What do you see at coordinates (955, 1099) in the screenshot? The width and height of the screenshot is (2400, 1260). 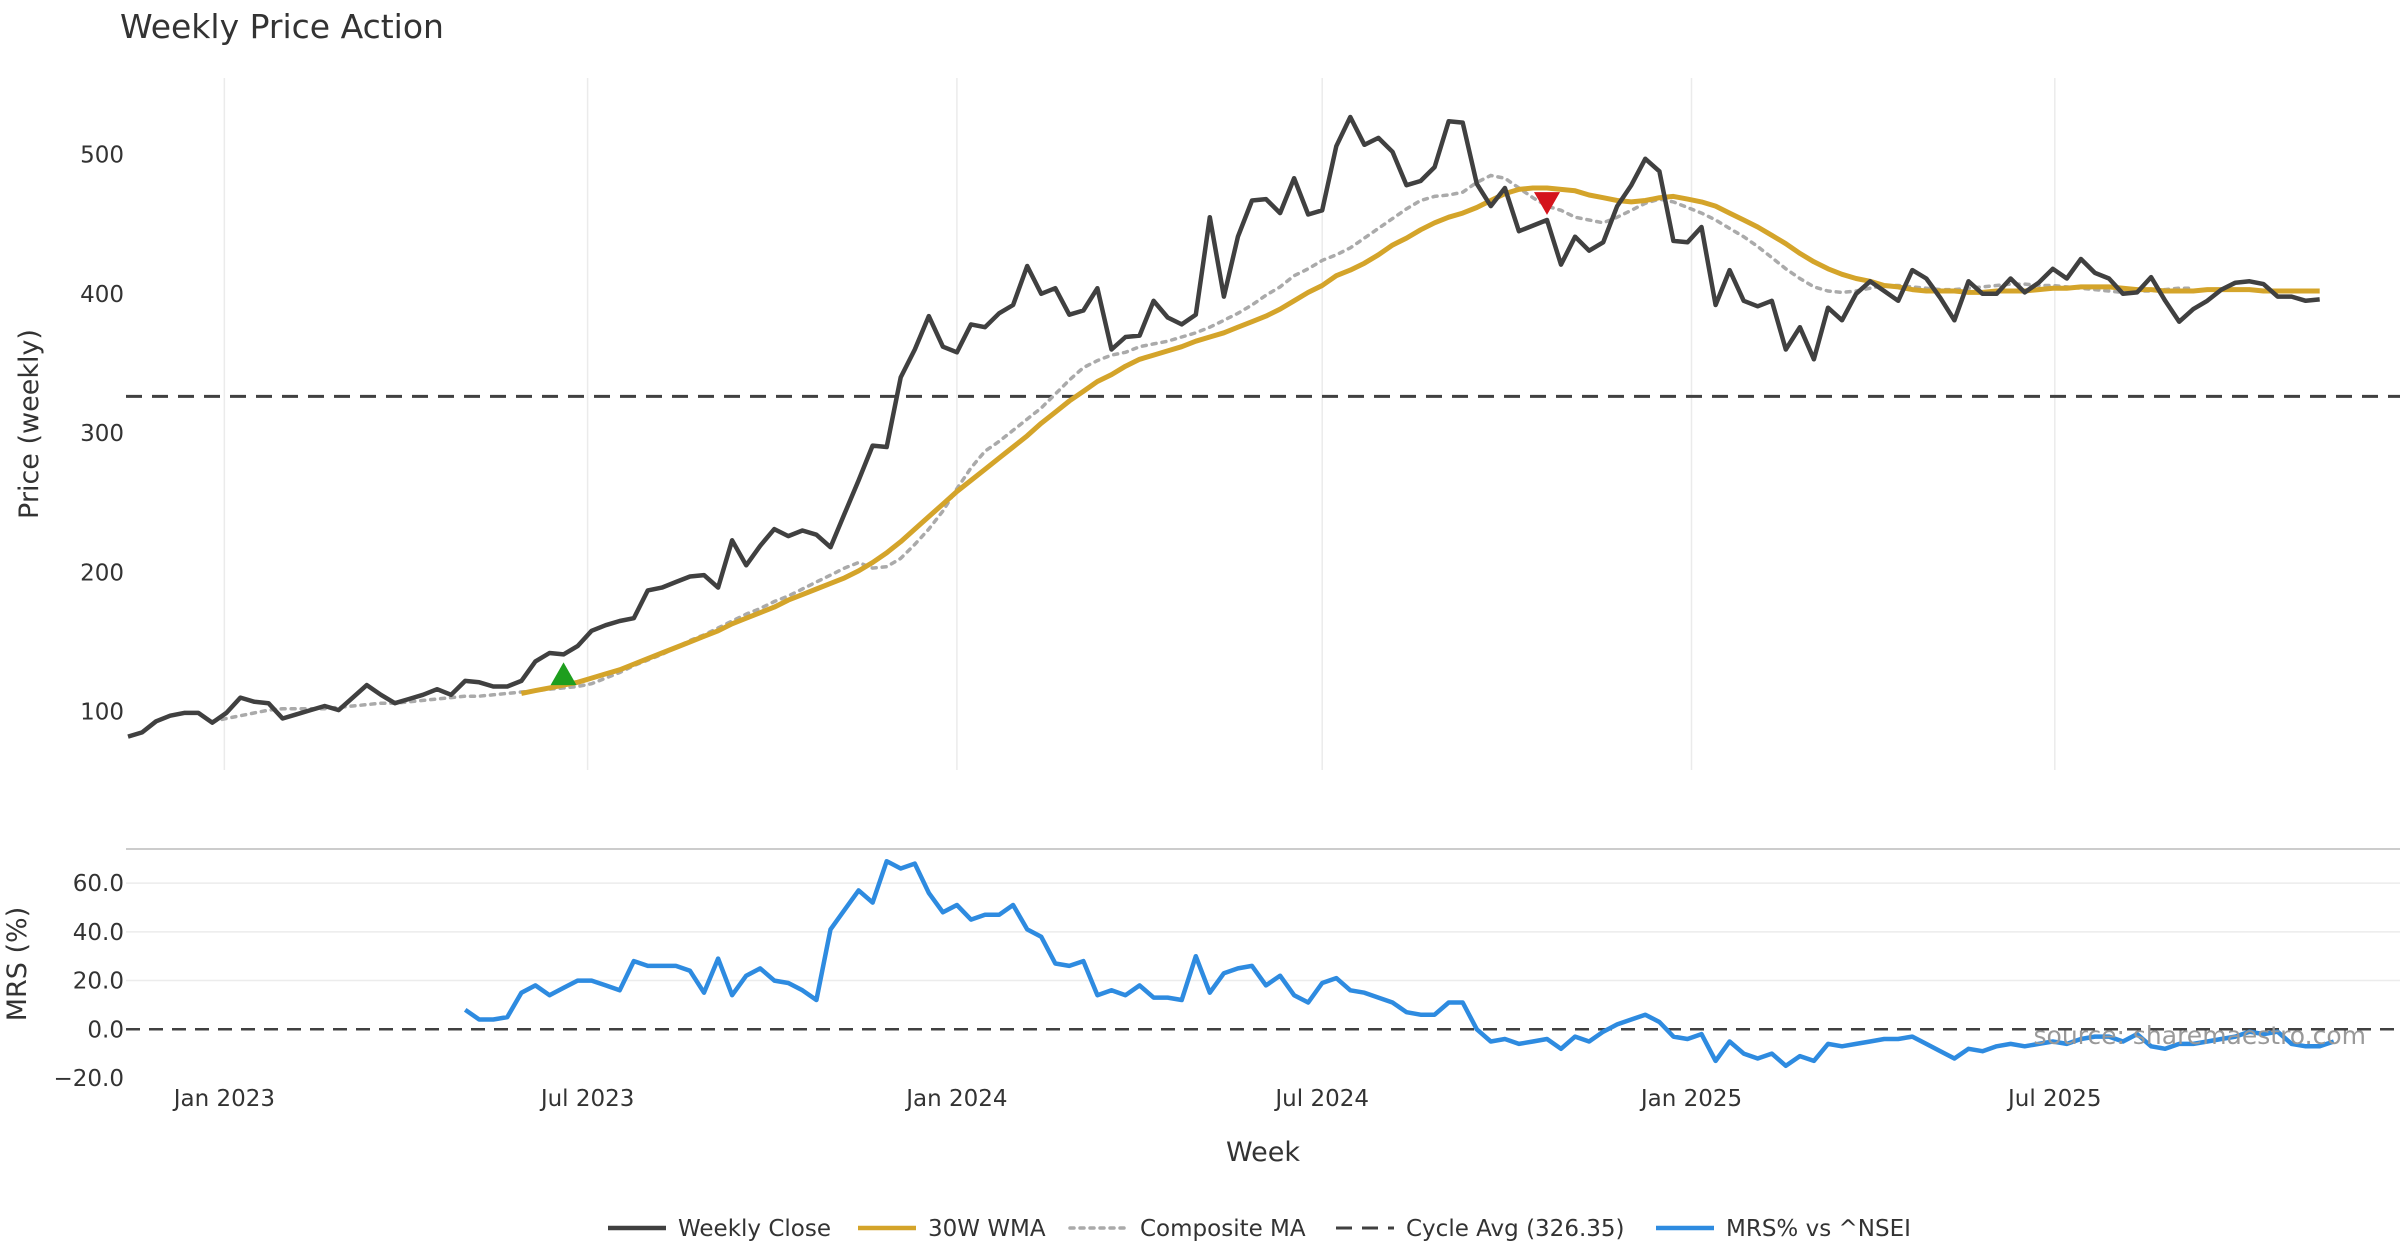 I see `x-tick-label: Jan 2024` at bounding box center [955, 1099].